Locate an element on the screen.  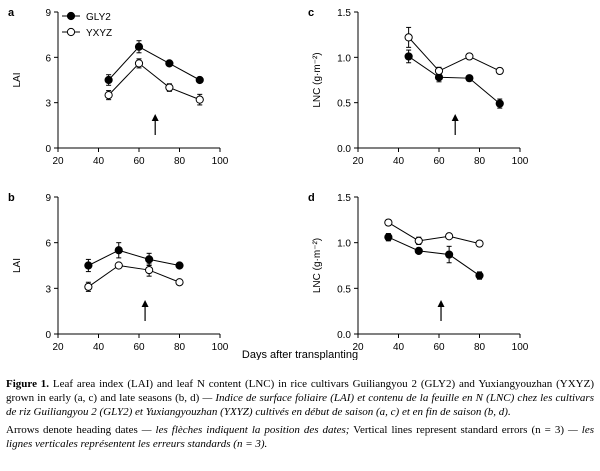
legend-label: GLY2 is located at coordinates (98, 17).